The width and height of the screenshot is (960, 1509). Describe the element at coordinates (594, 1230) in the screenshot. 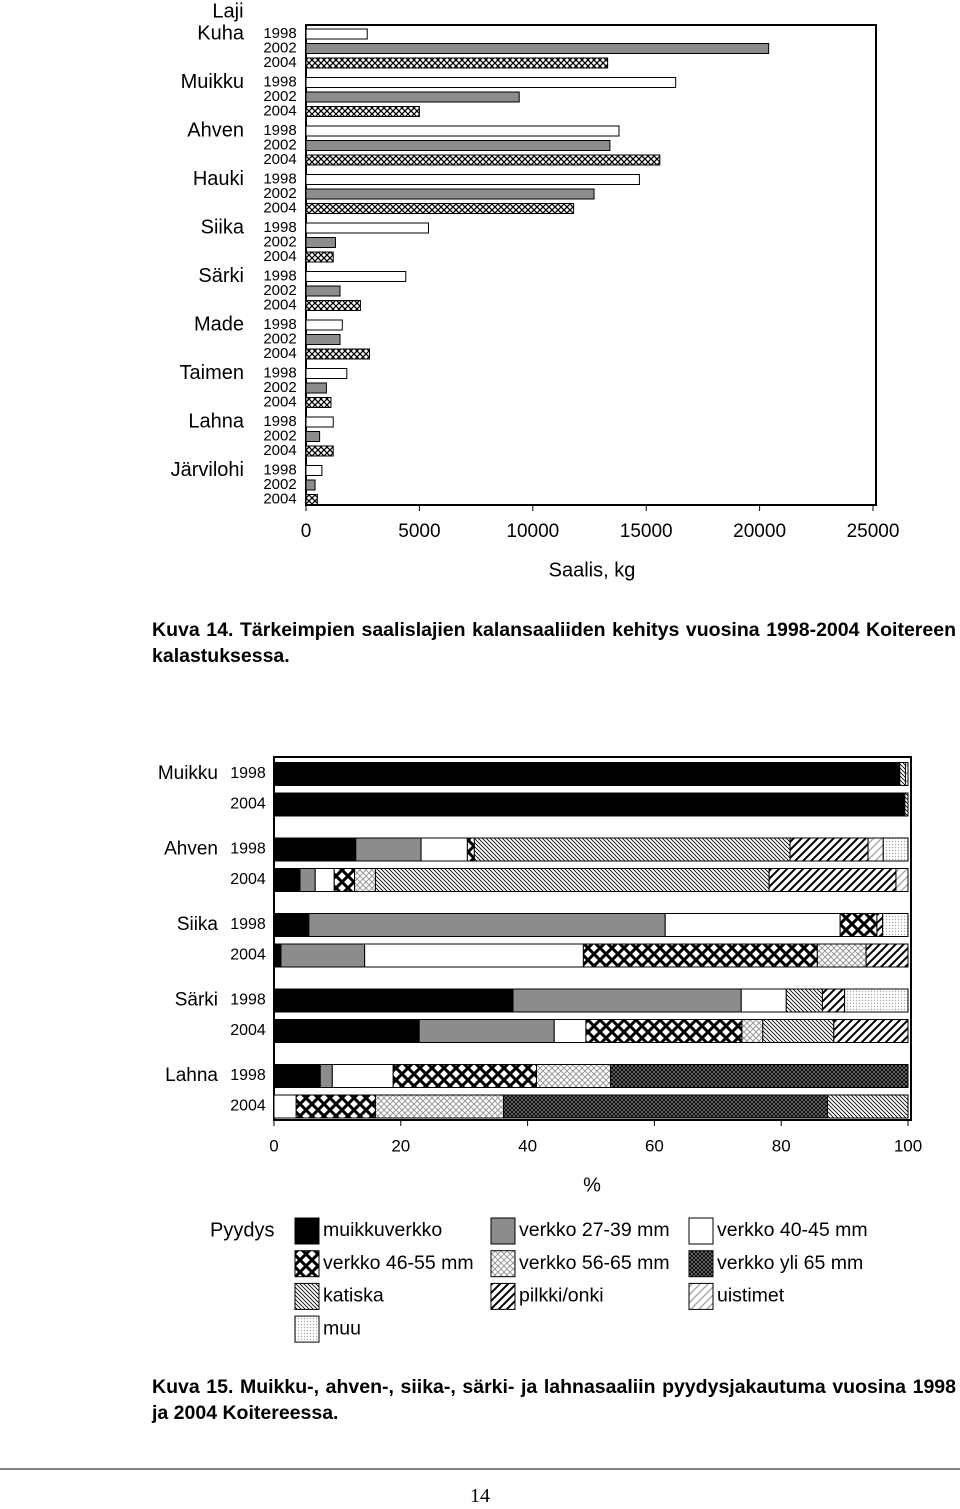

I see `legend-label: verkko 27-39 mm` at that location.